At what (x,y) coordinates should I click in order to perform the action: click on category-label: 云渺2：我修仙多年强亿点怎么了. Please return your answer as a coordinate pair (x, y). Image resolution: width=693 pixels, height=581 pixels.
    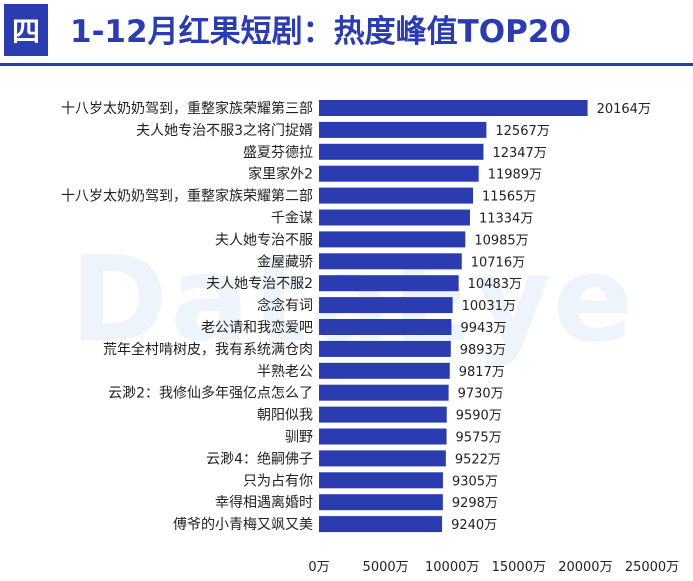
    Looking at the image, I should click on (210, 393).